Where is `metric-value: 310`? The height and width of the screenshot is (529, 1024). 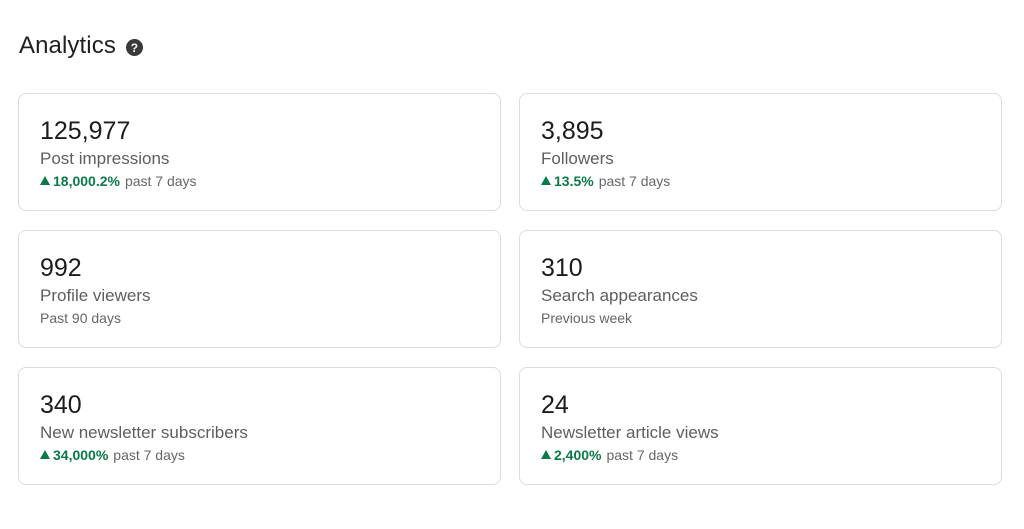 metric-value: 310 is located at coordinates (562, 268).